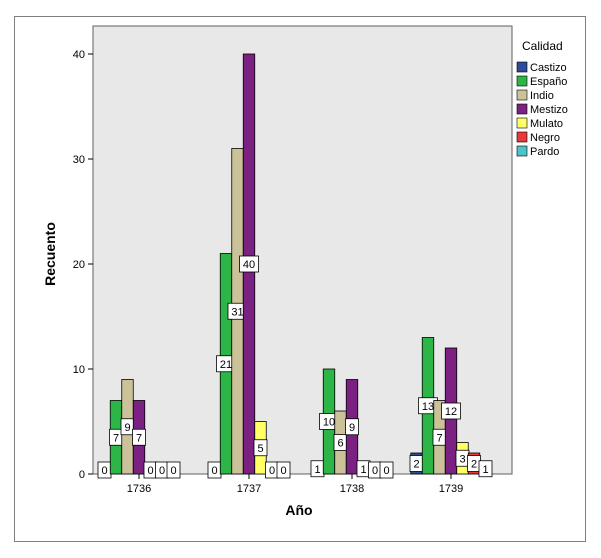  I want to click on legend-swatch-castizo, so click(522, 67).